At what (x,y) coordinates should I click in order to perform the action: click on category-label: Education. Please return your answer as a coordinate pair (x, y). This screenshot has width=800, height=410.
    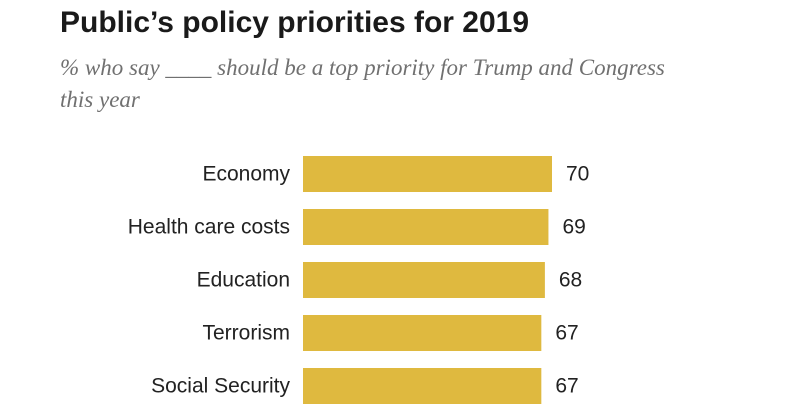
    Looking at the image, I should click on (243, 280).